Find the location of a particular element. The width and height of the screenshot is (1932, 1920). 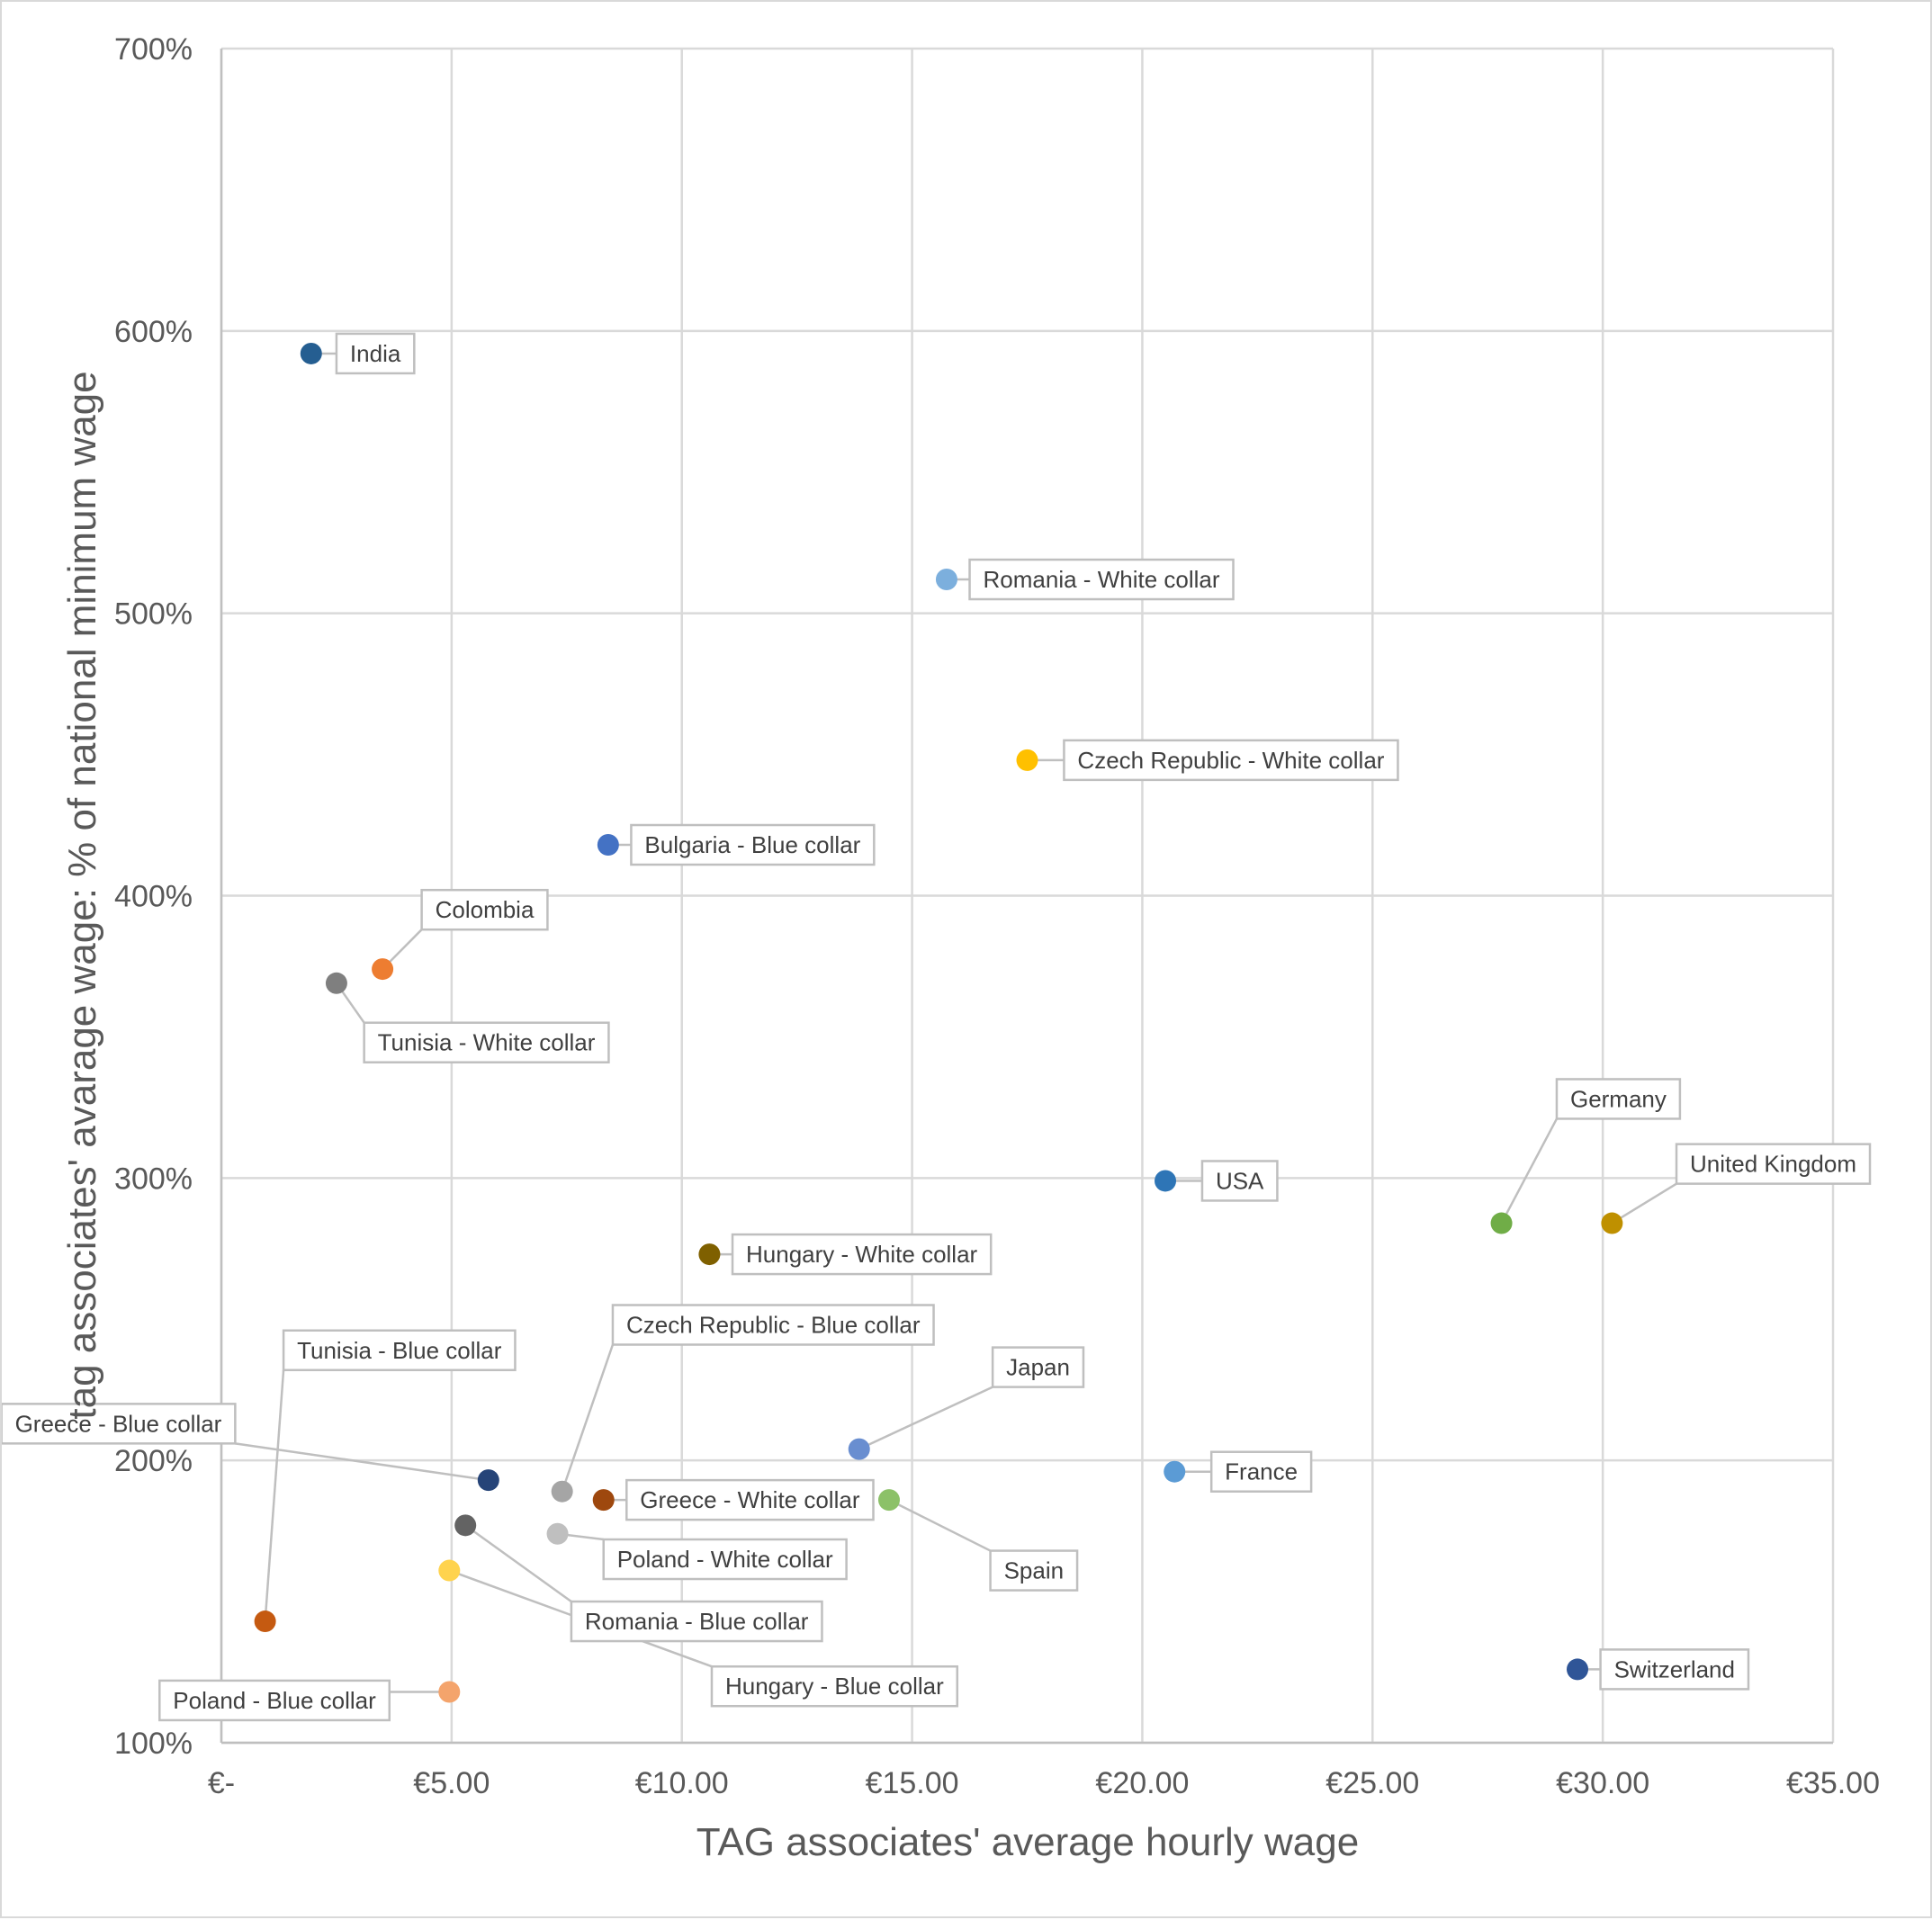

data-label-box-usa is located at coordinates (1239, 1181).